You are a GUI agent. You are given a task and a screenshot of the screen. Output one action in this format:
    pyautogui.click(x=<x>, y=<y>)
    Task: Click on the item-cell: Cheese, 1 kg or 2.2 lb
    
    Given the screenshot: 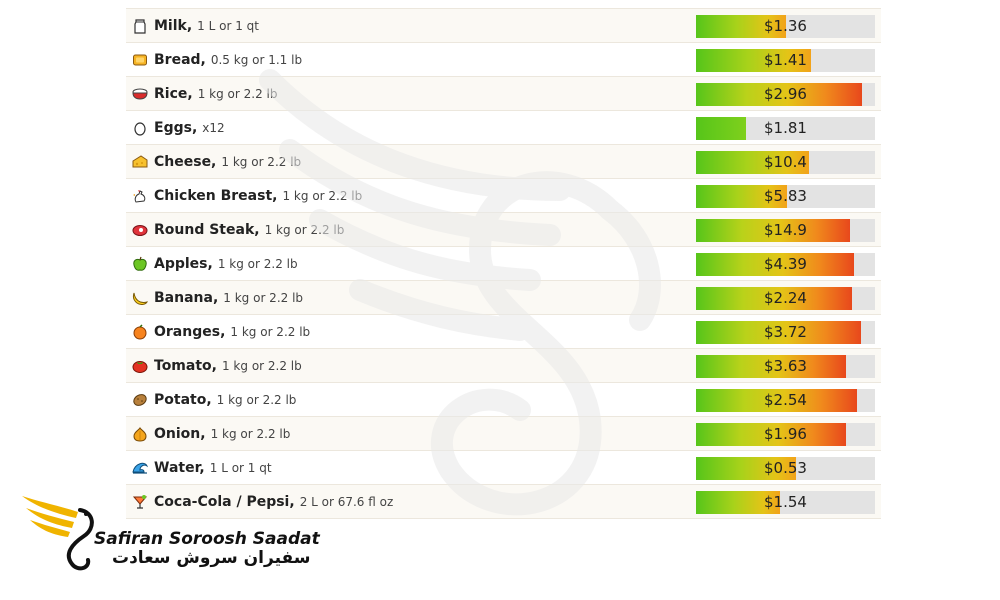 What is the action you would take?
    pyautogui.click(x=216, y=162)
    